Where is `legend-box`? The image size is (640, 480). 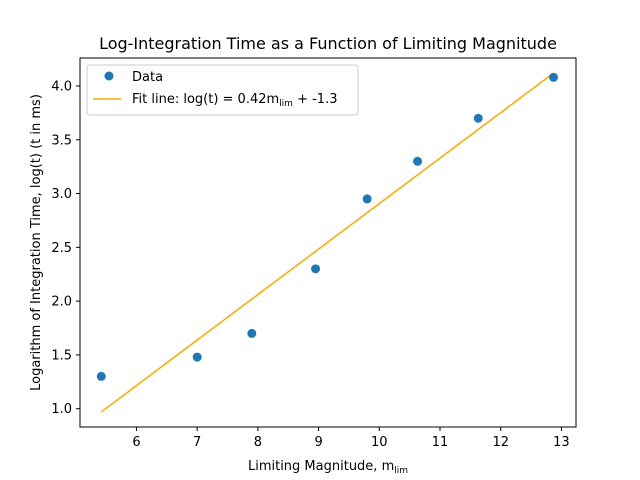
legend-box is located at coordinates (222, 90).